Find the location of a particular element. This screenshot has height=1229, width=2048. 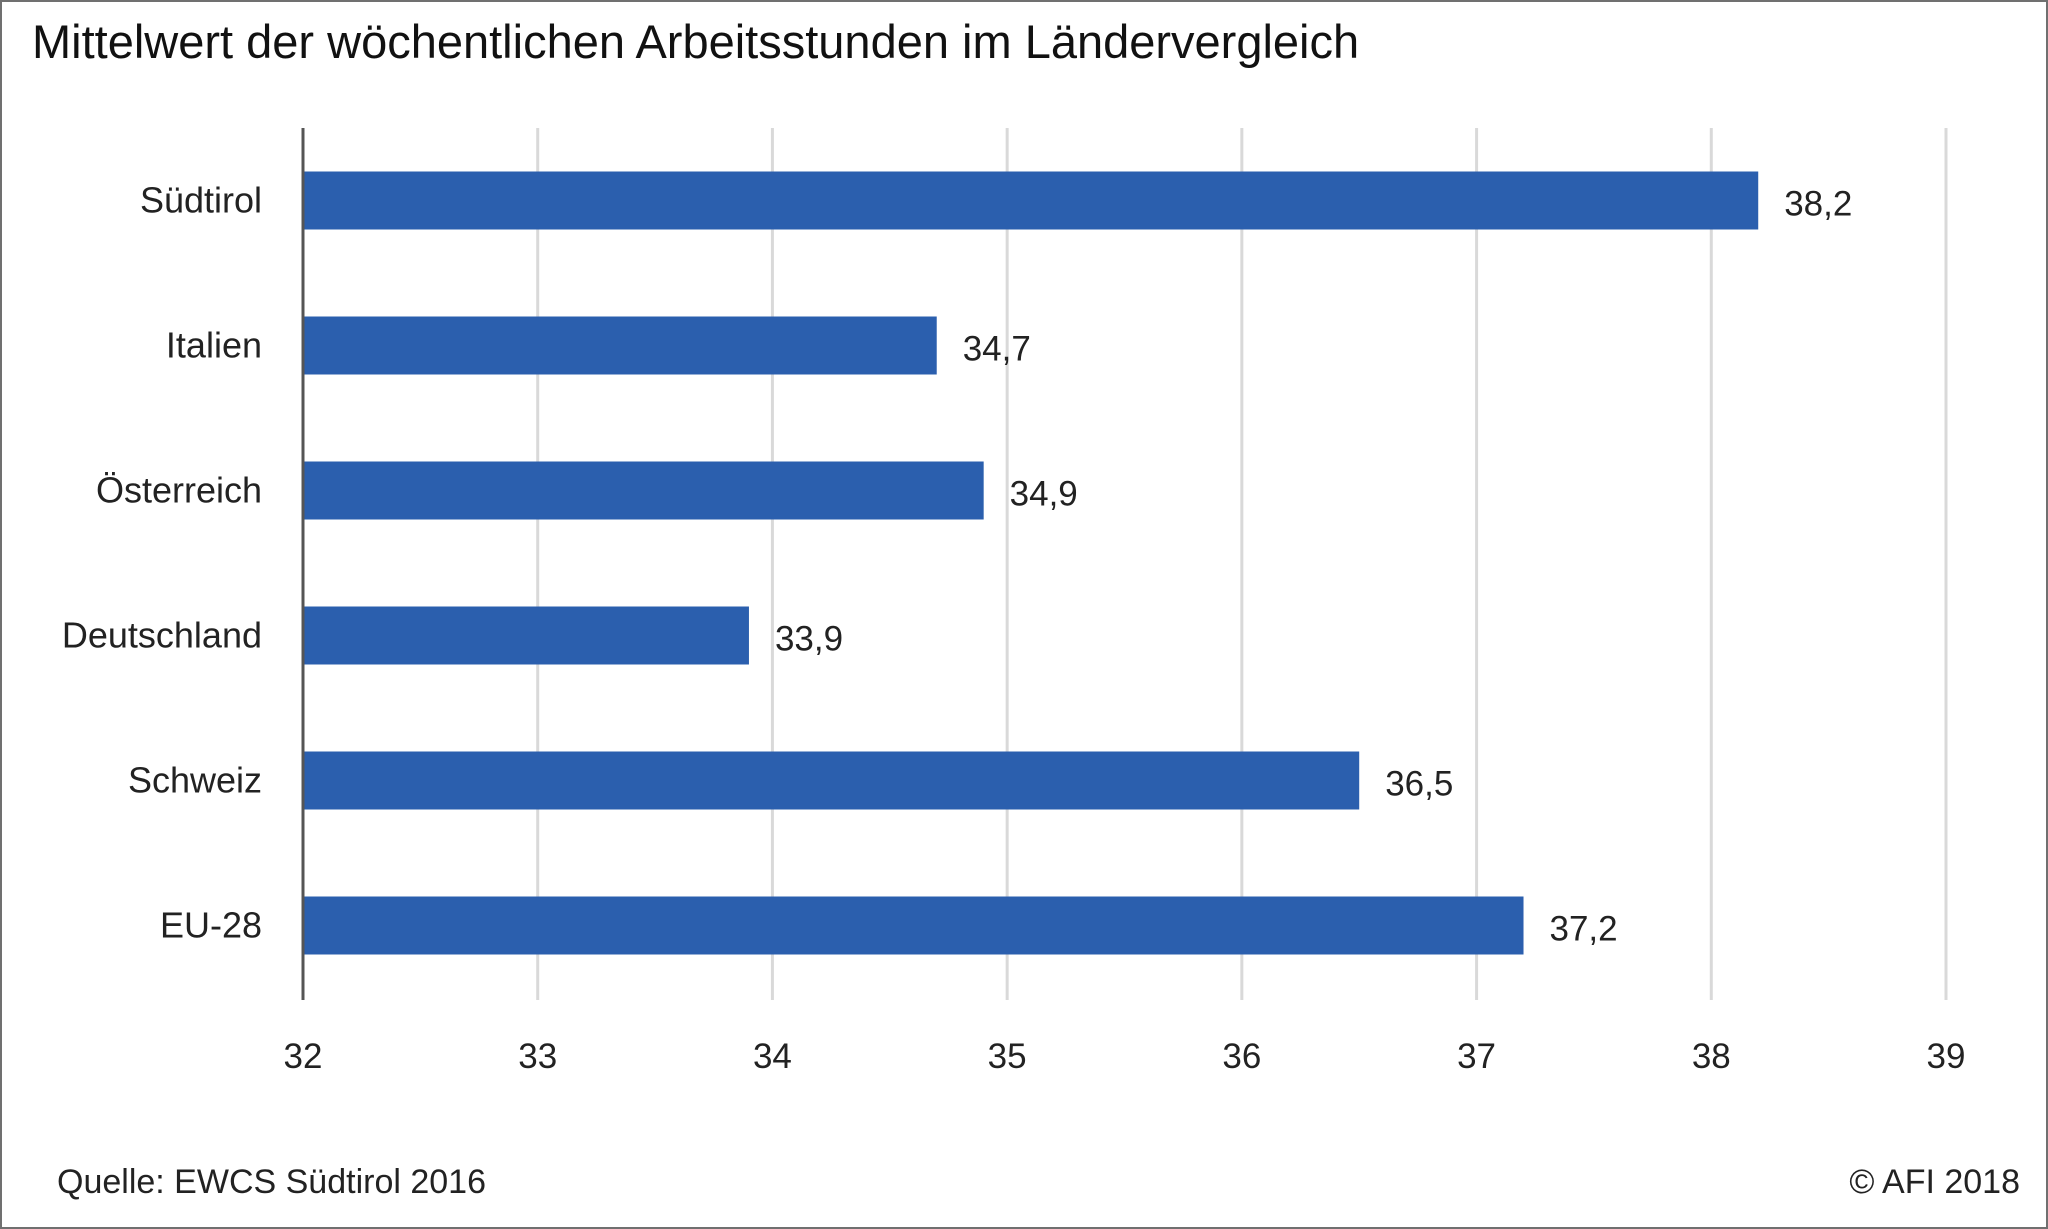

category-label-0: Südtirol is located at coordinates (201, 200).